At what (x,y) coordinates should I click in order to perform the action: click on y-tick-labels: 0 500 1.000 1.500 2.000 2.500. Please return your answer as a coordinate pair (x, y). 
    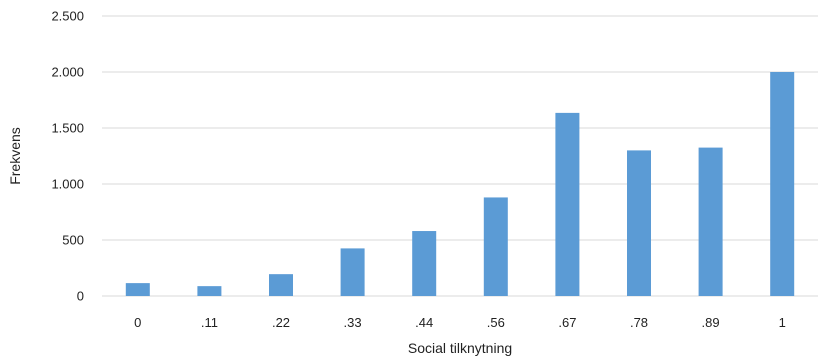
    Looking at the image, I should click on (67, 156).